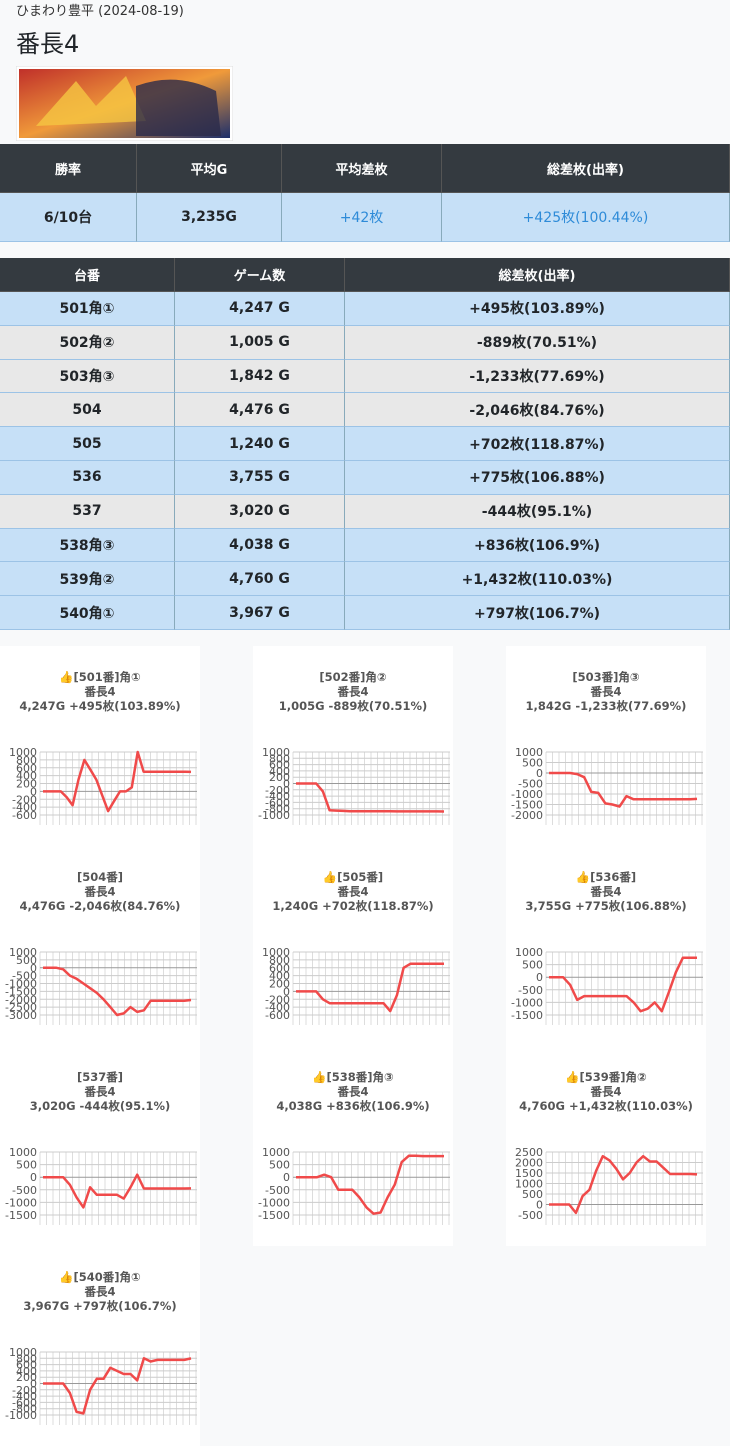 This screenshot has height=1446, width=730. What do you see at coordinates (605, 906) in the screenshot?
I see `chart-annotation: 3,755G +775枚(106.88%)` at bounding box center [605, 906].